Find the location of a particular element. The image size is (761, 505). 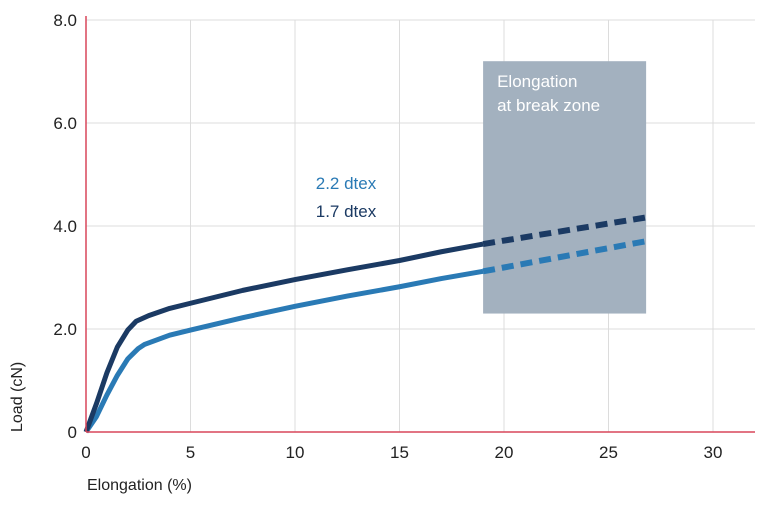

y-tick-label: 8.0 is located at coordinates (65, 20).